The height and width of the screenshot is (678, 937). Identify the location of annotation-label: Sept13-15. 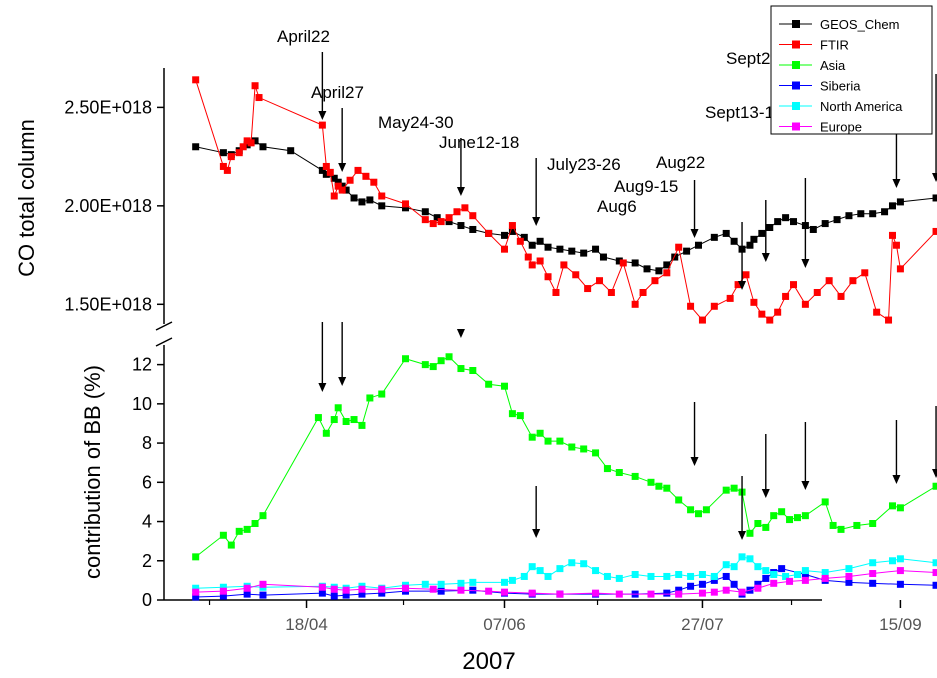
(744, 112).